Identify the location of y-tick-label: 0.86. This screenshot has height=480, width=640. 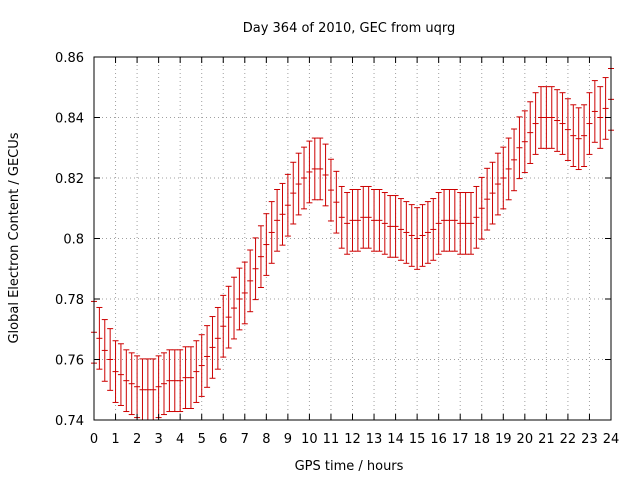
(69, 58).